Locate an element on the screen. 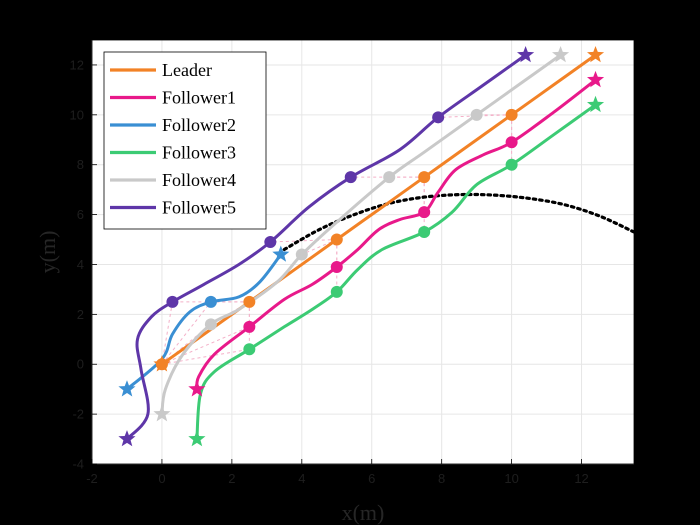 The width and height of the screenshot is (700, 525). y-tick-label: -4 is located at coordinates (78, 464).